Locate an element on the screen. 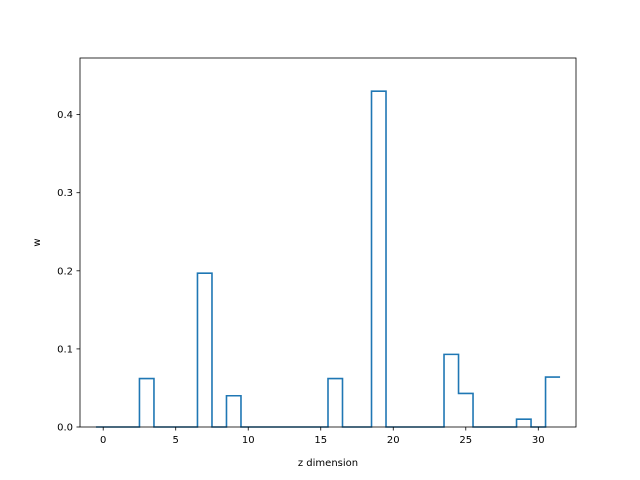  y-tick-label: 0.3 is located at coordinates (65, 193).